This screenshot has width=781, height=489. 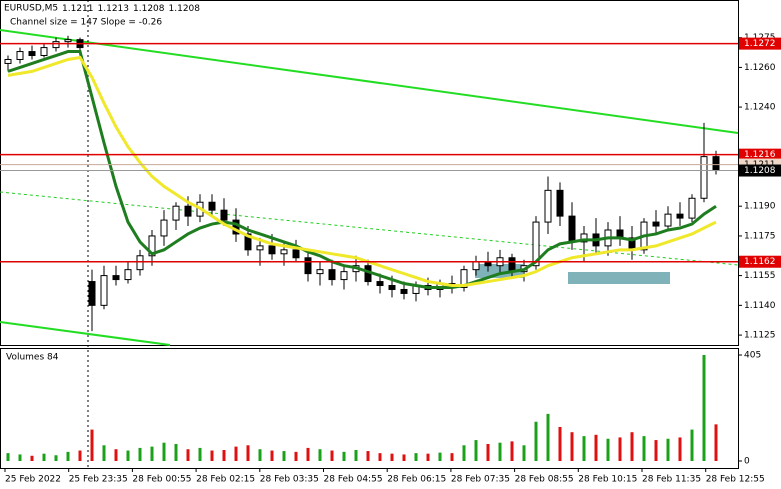 I want to click on y-tick-label: 1.1240, so click(x=760, y=108).